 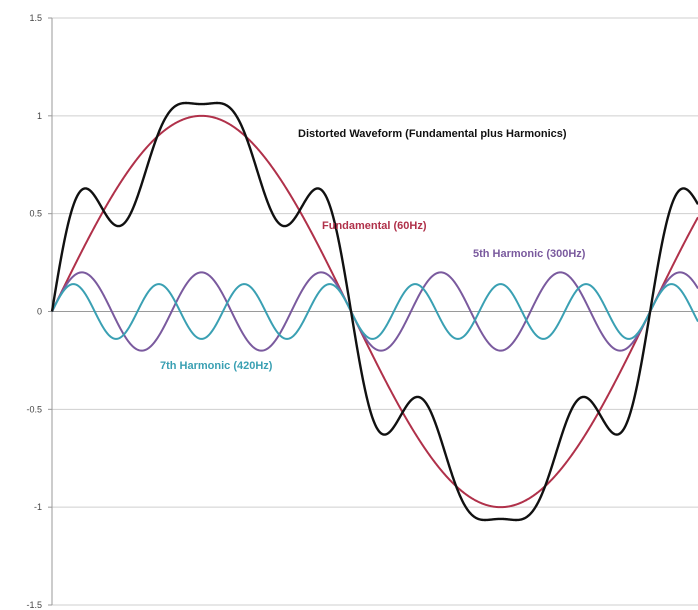 I want to click on y-axis-ticks: 1.5 1 0.5 0 -0.5 -1 -1.5, so click(x=39, y=311).